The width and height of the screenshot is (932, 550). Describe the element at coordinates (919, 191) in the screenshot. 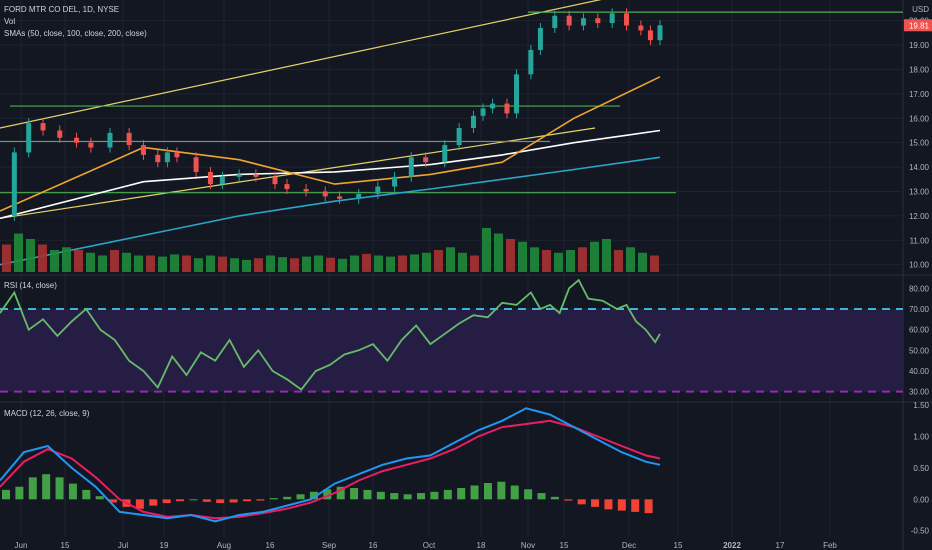

I see `price-tick-label: 13.00` at that location.